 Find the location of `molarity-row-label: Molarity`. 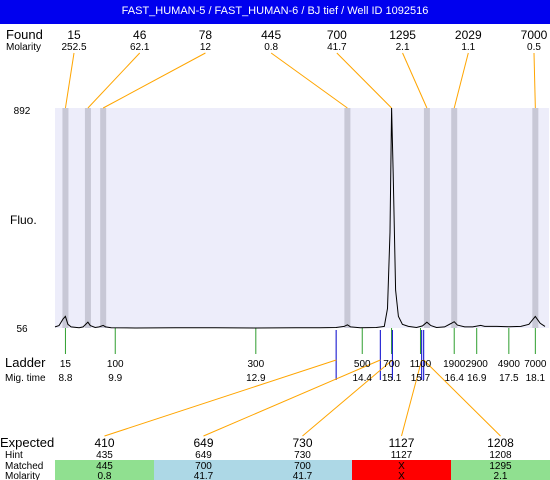

molarity-row-label: Molarity is located at coordinates (22, 475).